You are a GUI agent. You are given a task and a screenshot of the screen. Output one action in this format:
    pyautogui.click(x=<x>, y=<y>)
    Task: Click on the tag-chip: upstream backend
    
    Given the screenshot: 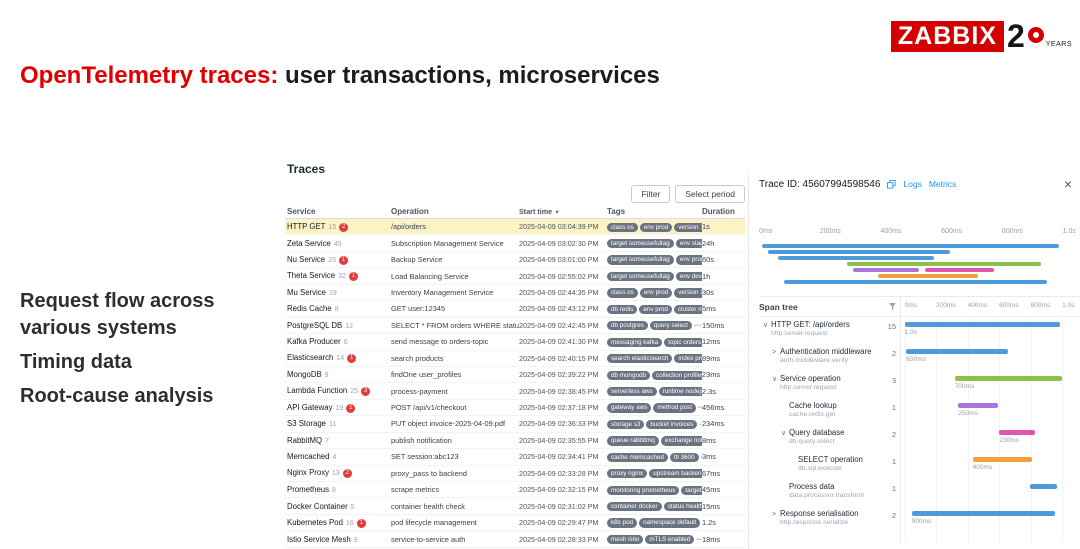 What is the action you would take?
    pyautogui.click(x=675, y=474)
    